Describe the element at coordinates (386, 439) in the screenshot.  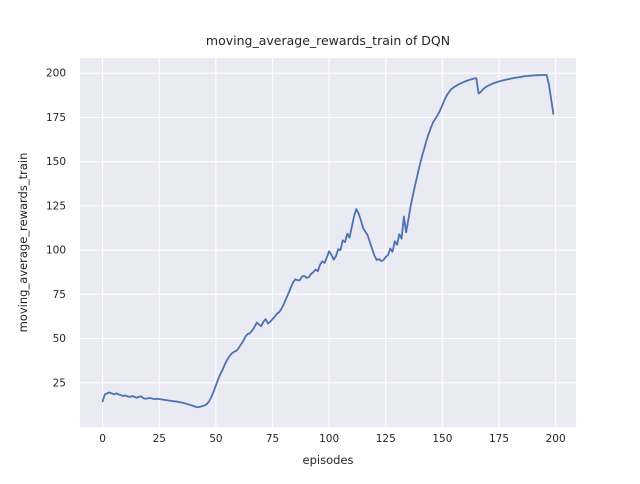
I see `x-tick-label: 125` at that location.